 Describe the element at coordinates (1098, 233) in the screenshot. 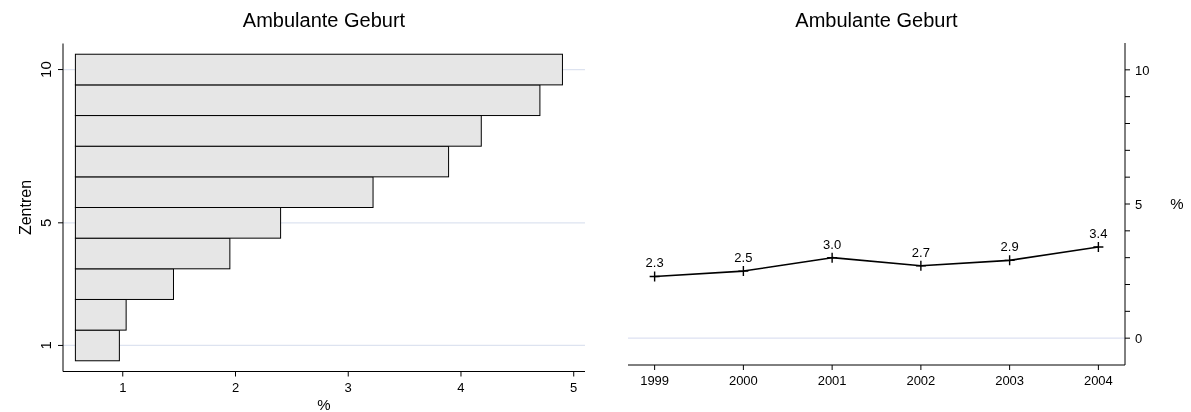

I see `data-label: 3.4` at that location.